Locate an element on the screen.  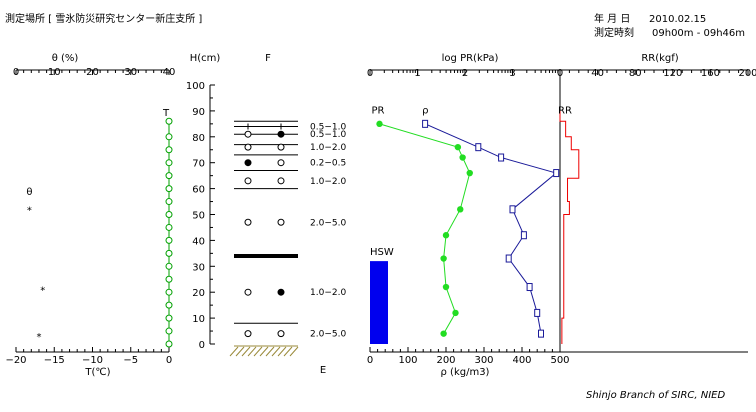
pr-tick-label: 1 is located at coordinates (417, 73).